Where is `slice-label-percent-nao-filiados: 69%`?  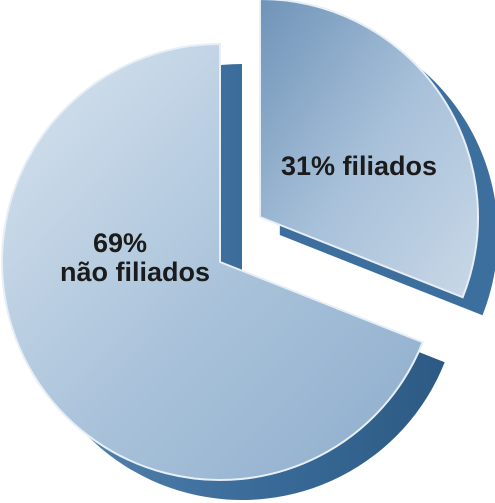 slice-label-percent-nao-filiados: 69% is located at coordinates (120, 243).